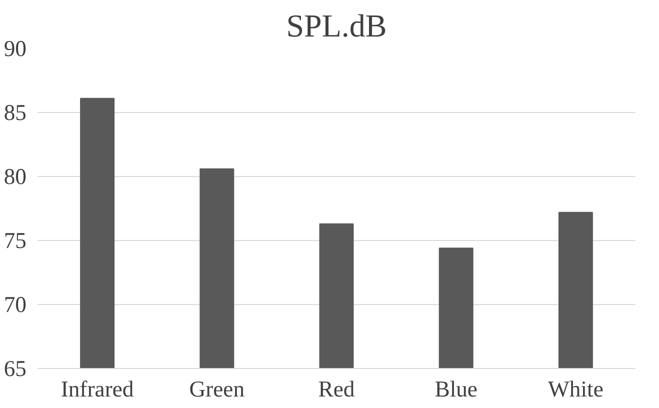 The width and height of the screenshot is (659, 408). Describe the element at coordinates (15, 48) in the screenshot. I see `y-tick-label: 90` at that location.